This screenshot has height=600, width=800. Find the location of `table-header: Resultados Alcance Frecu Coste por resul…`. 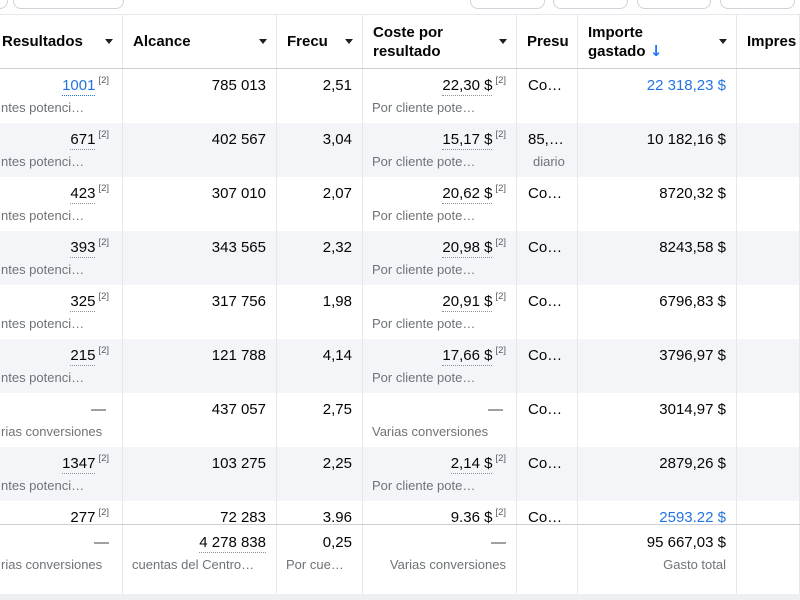

table-header: Resultados Alcance Frecu Coste por resul… is located at coordinates (400, 41).